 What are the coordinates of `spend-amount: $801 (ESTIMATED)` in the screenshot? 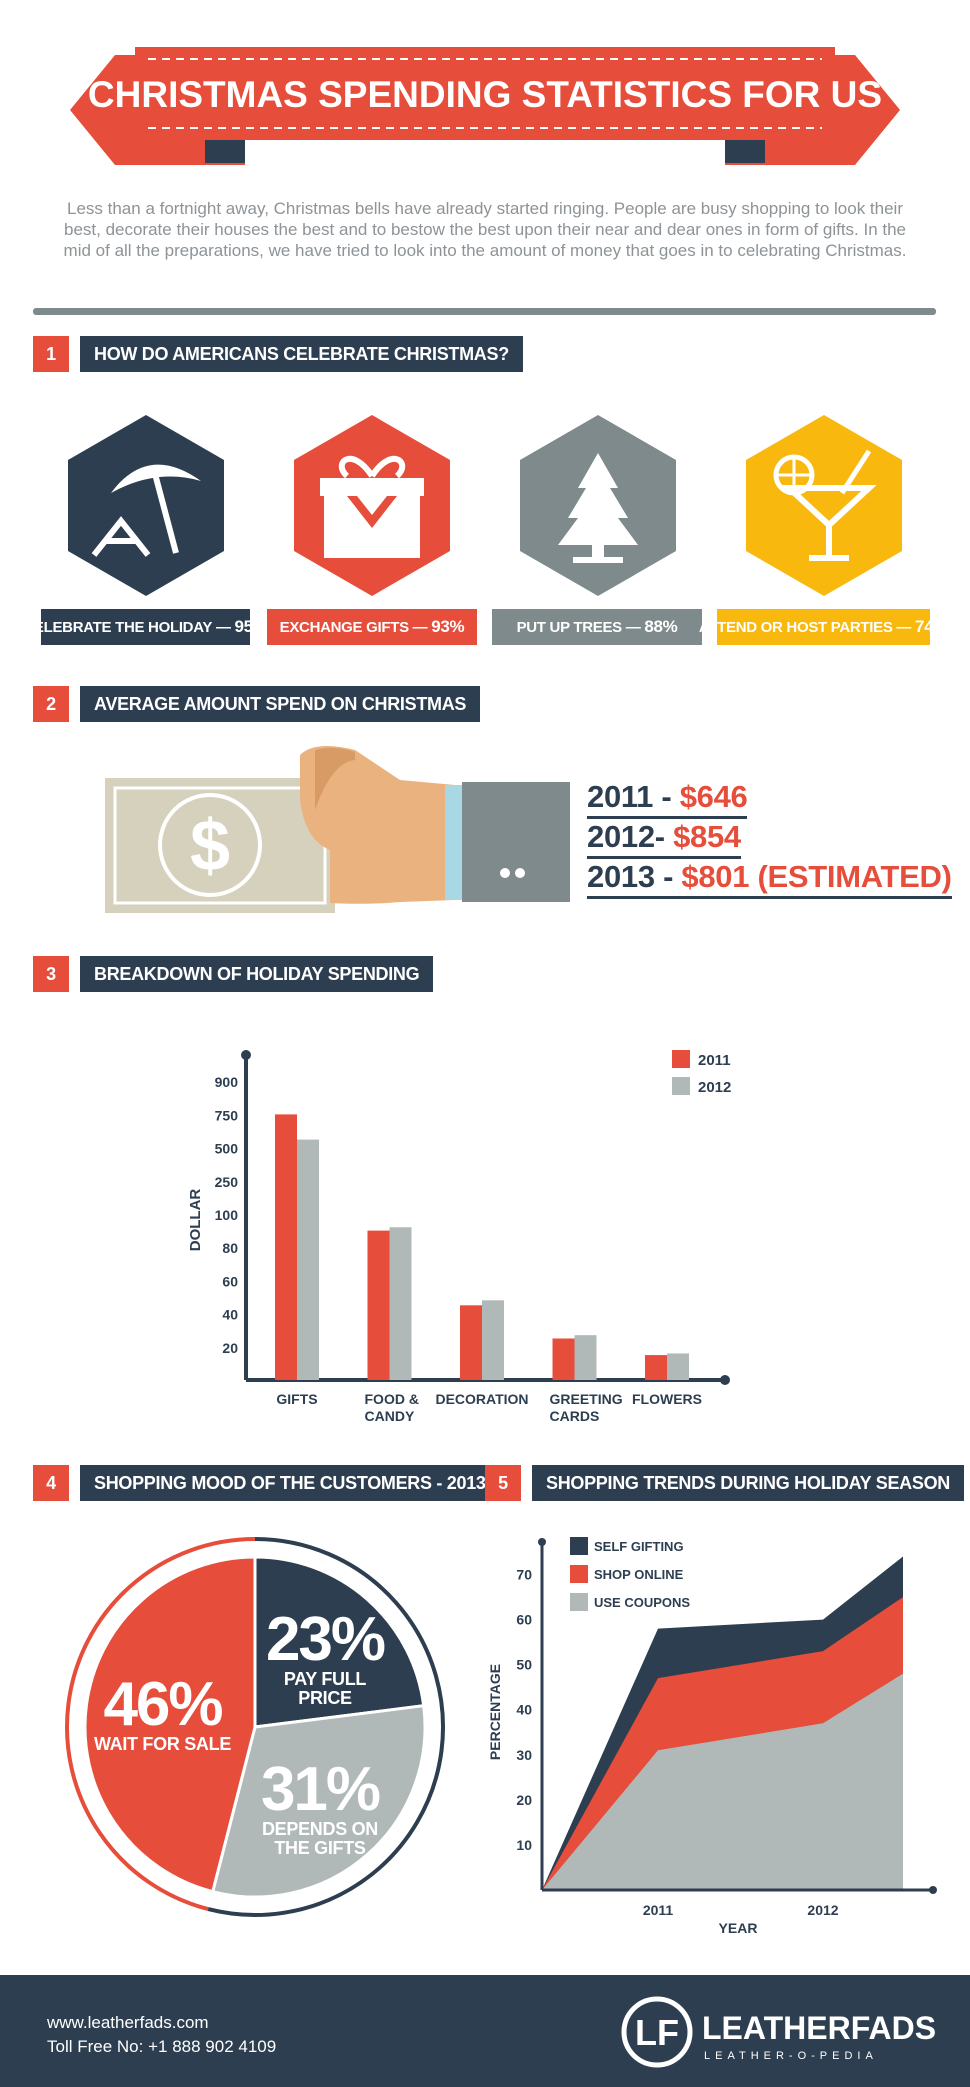 It's located at (816, 876).